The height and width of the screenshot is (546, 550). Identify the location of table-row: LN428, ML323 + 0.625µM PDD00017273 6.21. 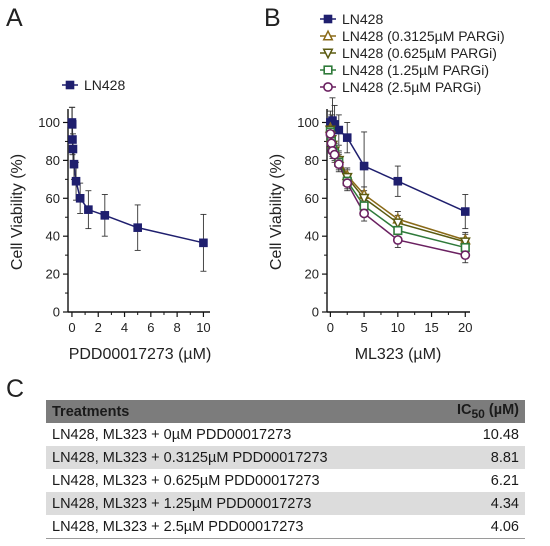
(285, 480).